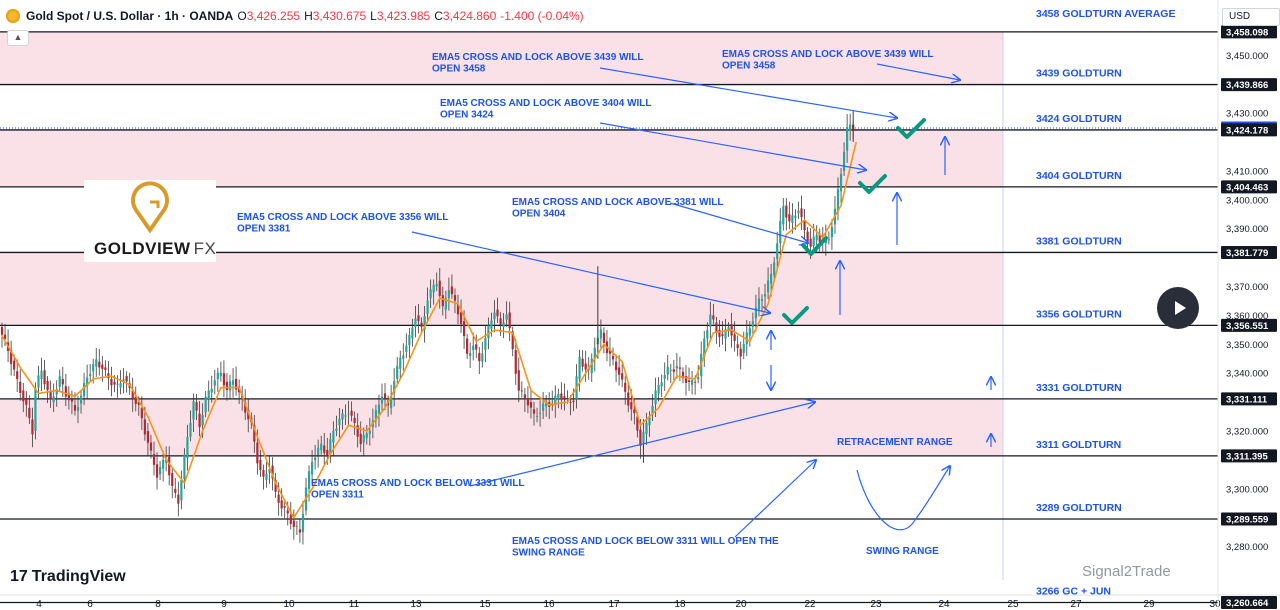 The image size is (1280, 610). What do you see at coordinates (339, 16) in the screenshot?
I see `high-value: 3,430.675` at bounding box center [339, 16].